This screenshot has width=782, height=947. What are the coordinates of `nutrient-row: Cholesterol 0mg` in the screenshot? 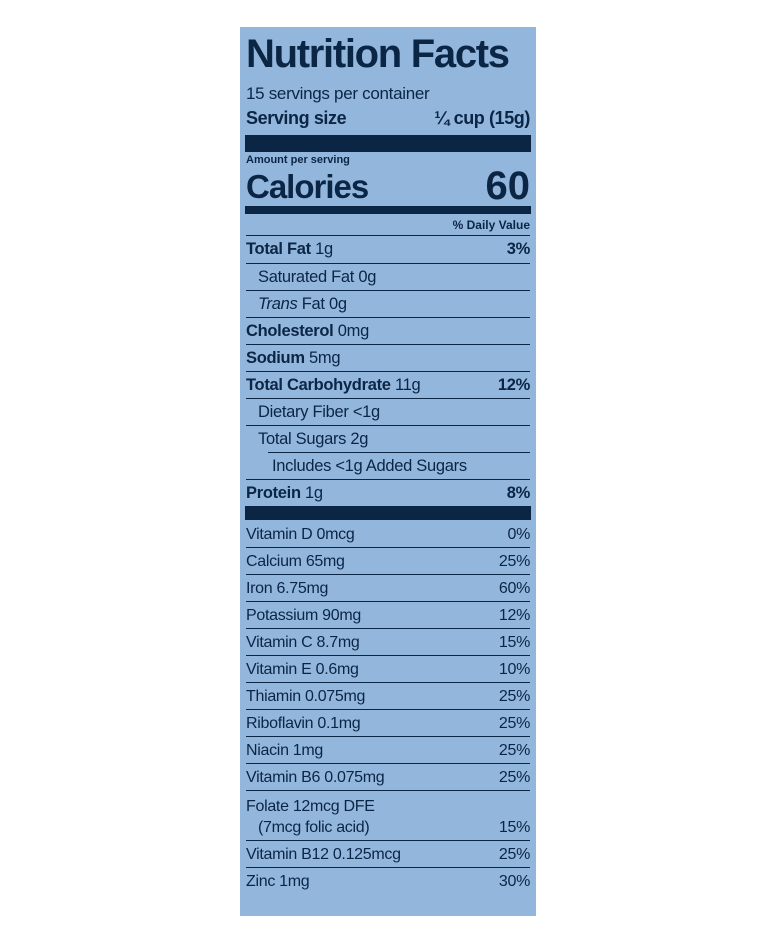 It's located at (388, 330).